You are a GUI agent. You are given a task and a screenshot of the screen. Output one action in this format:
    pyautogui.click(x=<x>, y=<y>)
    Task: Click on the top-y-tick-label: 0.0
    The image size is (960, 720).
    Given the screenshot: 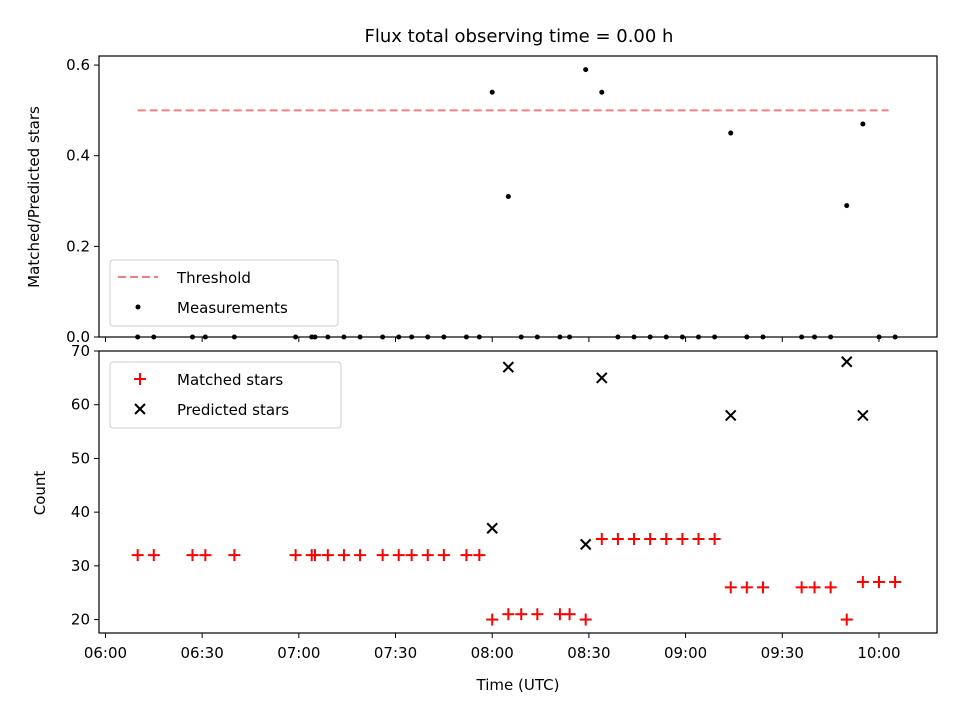 What is the action you would take?
    pyautogui.click(x=78, y=337)
    